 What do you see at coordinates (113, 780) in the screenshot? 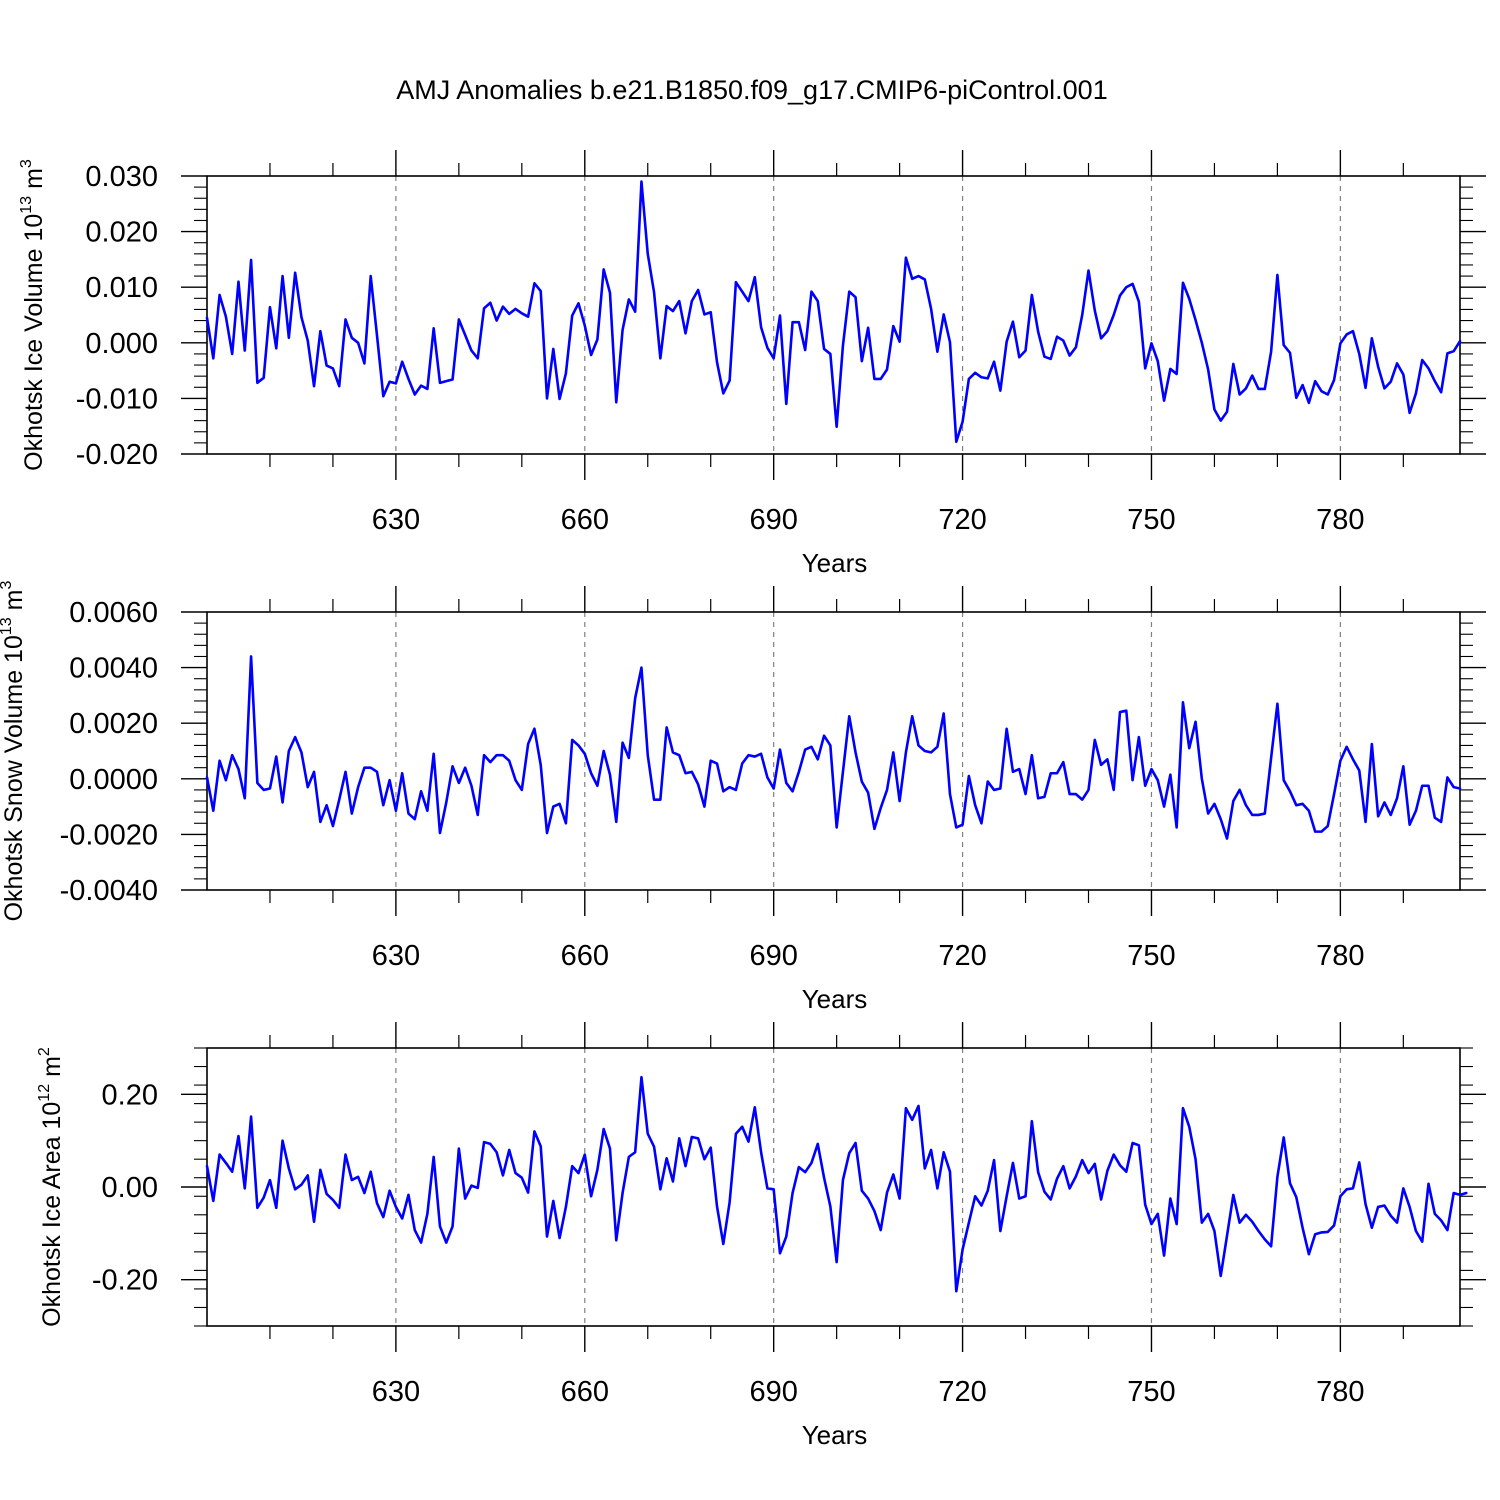
I see `y-tick-label: 0.0000` at bounding box center [113, 780].